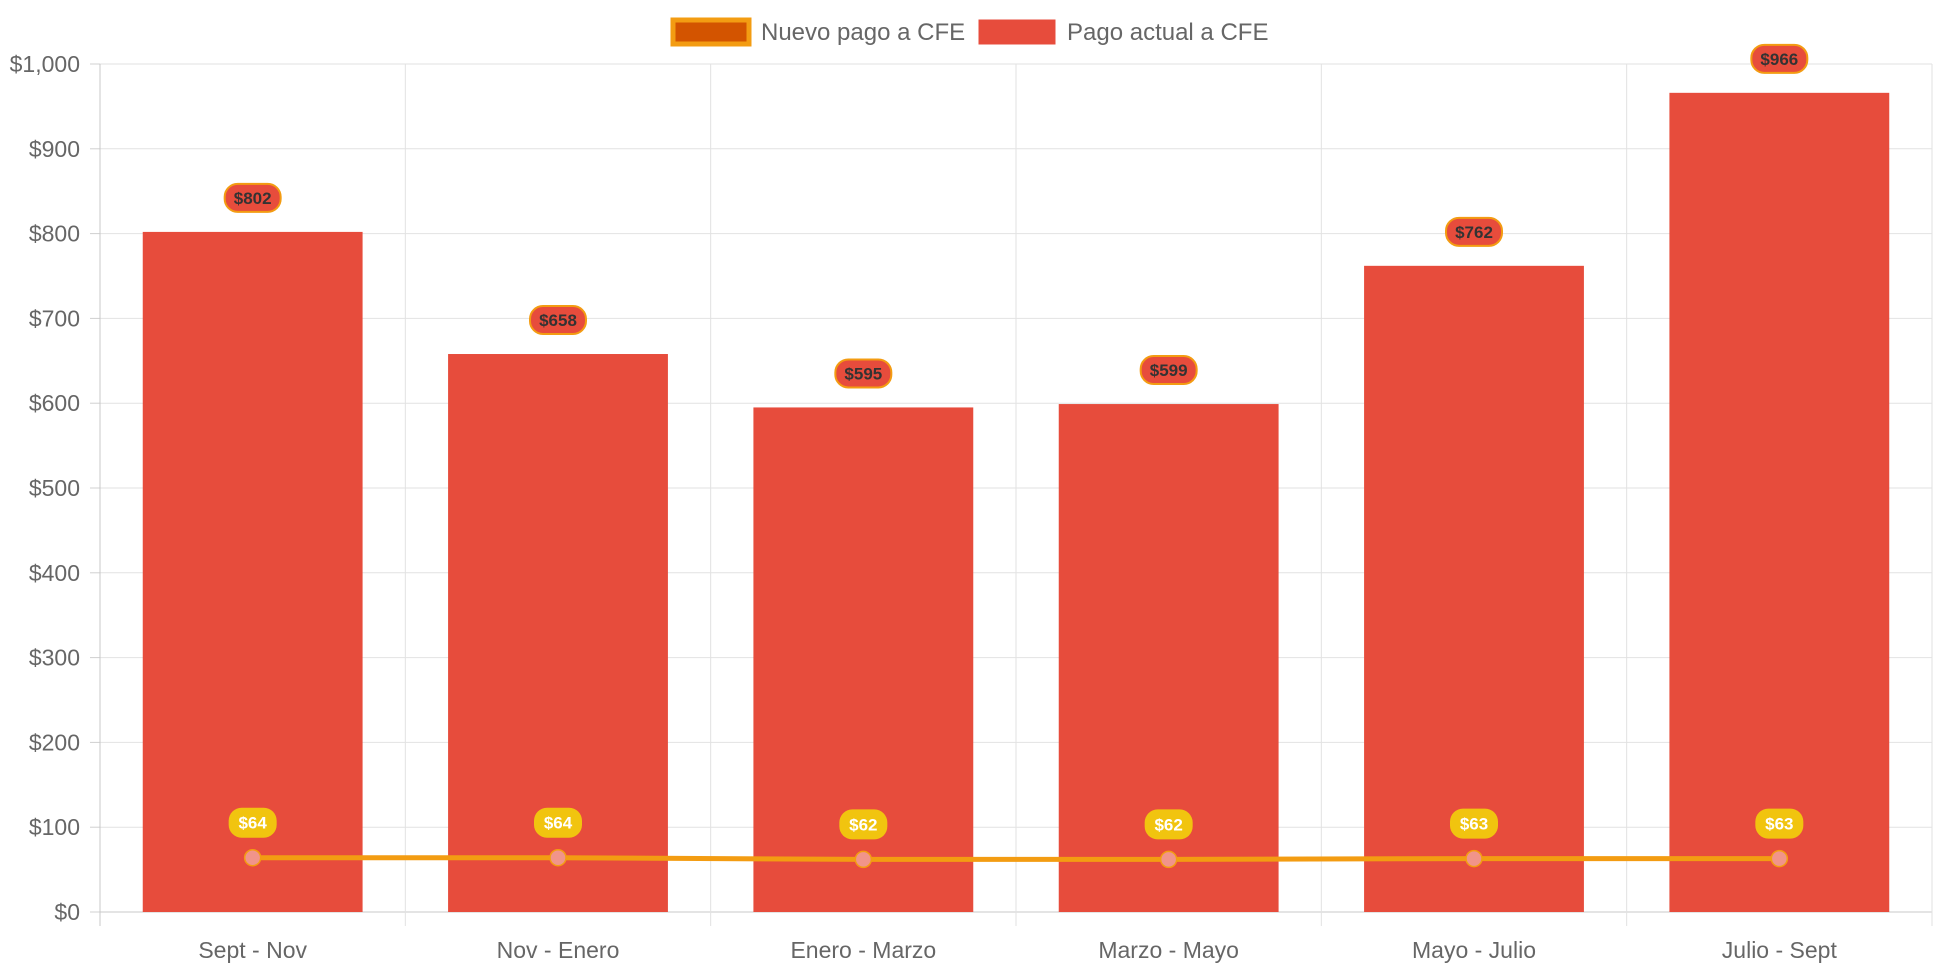 This screenshot has width=1942, height=970. Describe the element at coordinates (54, 742) in the screenshot. I see `y-tick-label: $200` at that location.